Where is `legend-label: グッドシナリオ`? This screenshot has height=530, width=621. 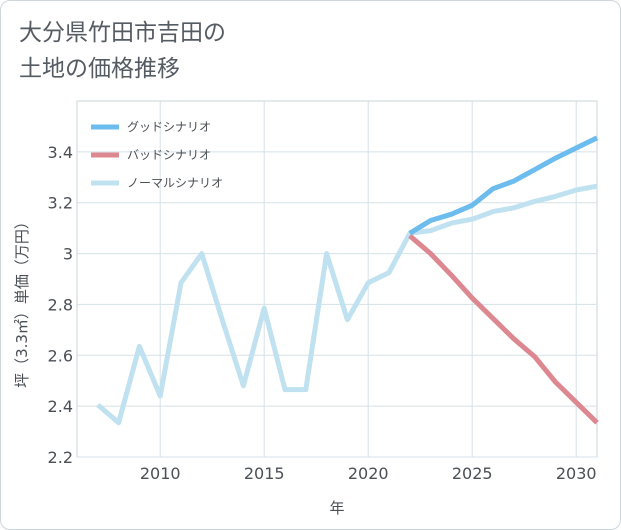 legend-label: グッドシナリオ is located at coordinates (169, 127).